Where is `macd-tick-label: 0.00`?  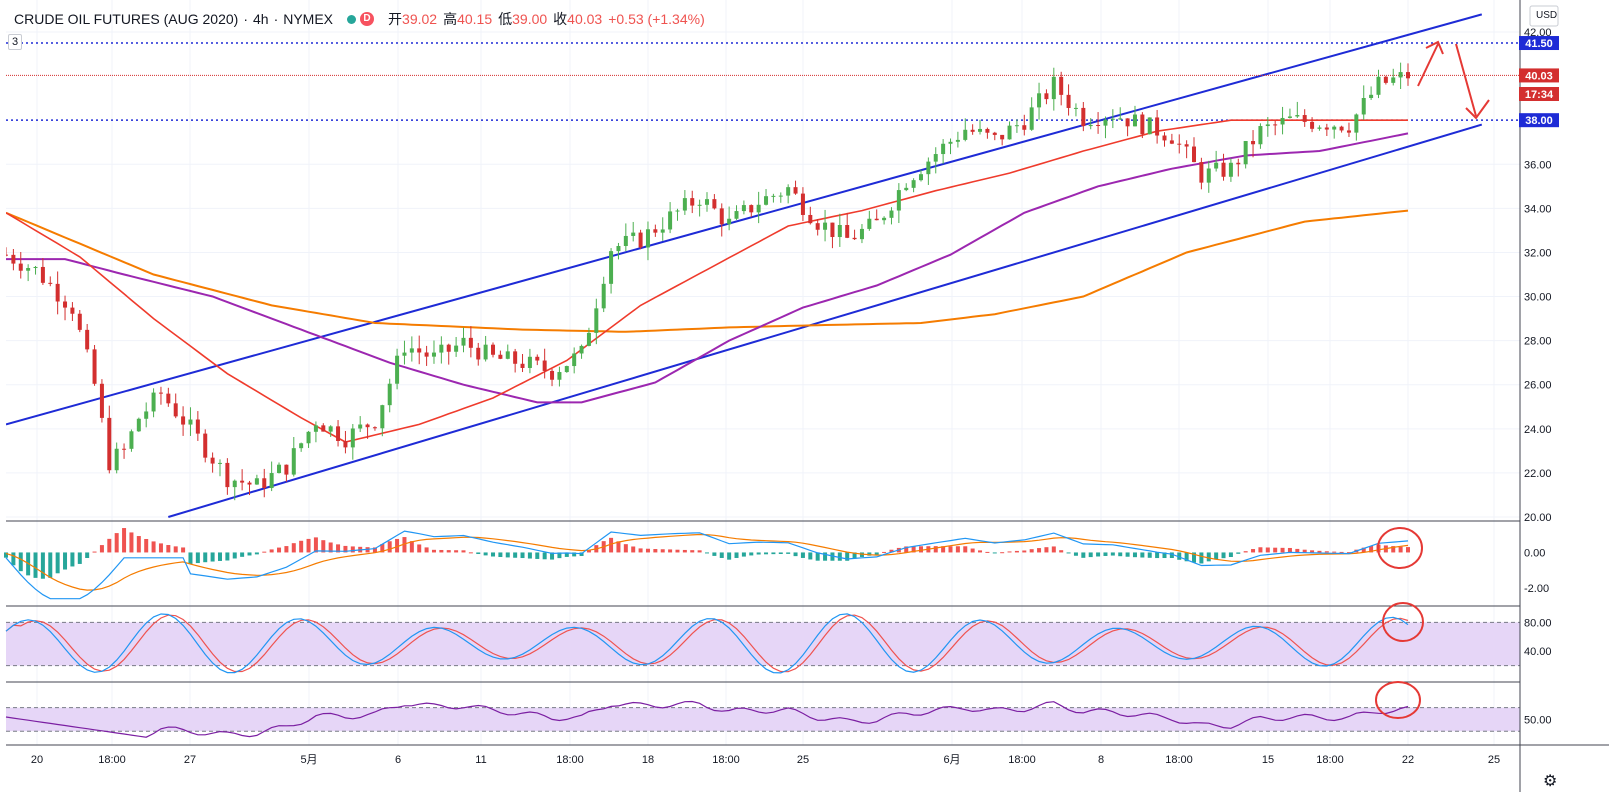
macd-tick-label: 0.00 is located at coordinates (1534, 553).